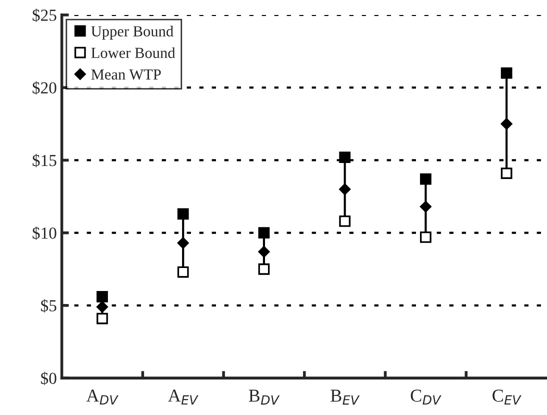 This screenshot has width=547, height=415. I want to click on y-tick-label: $10, so click(44, 233).